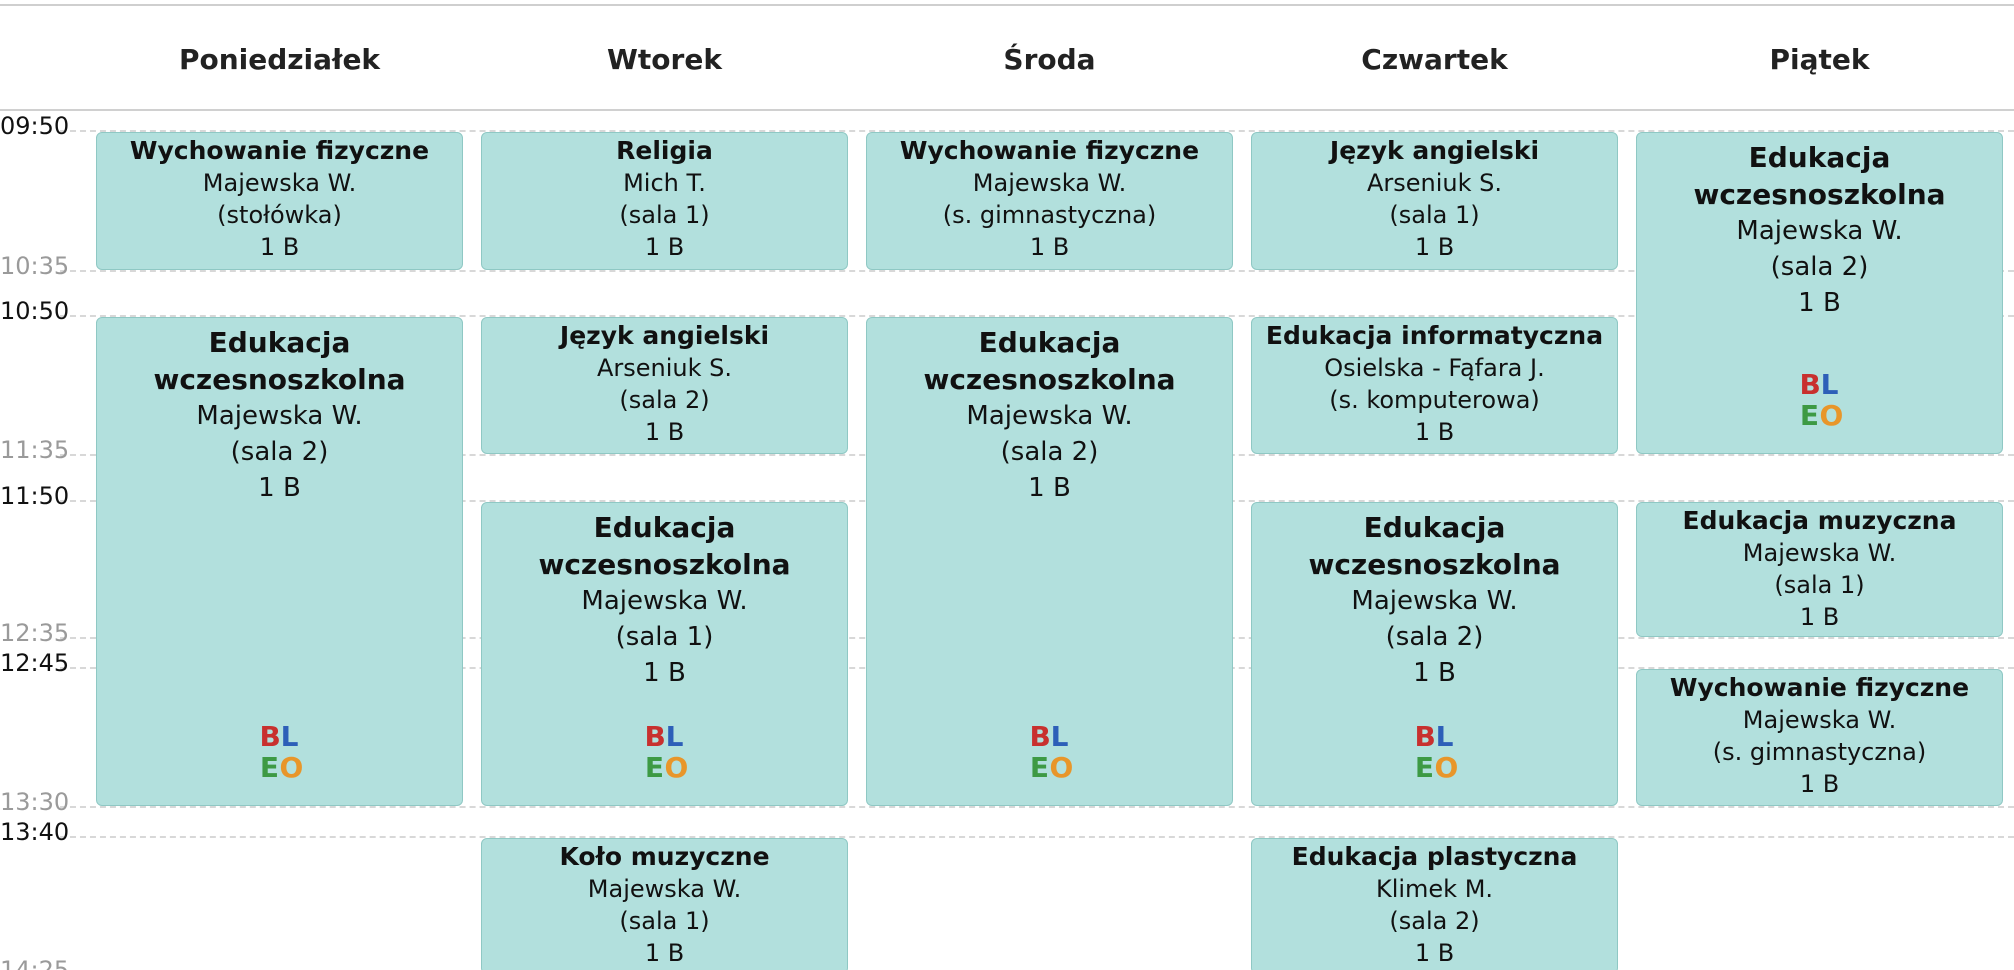  Describe the element at coordinates (664, 150) in the screenshot. I see `lesson-subject: Religia` at that location.